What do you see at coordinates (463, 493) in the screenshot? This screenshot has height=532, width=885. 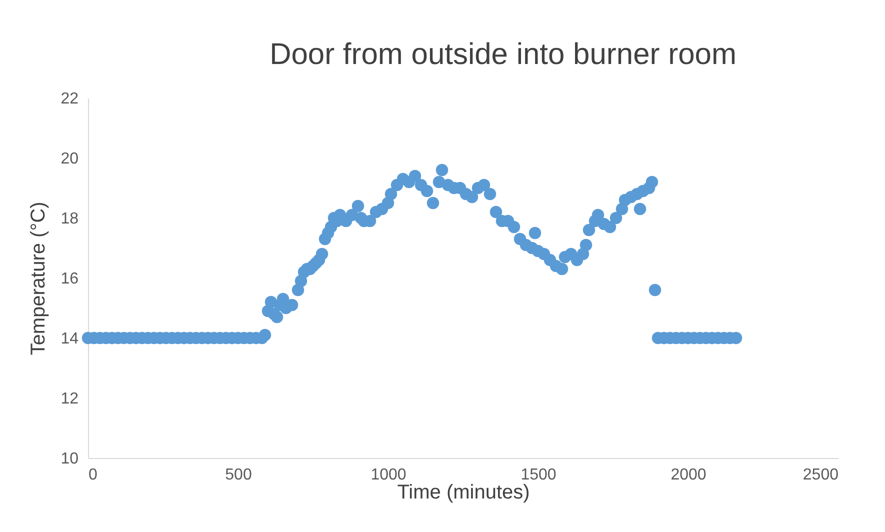 I see `x-axis-title: Time (minutes)` at bounding box center [463, 493].